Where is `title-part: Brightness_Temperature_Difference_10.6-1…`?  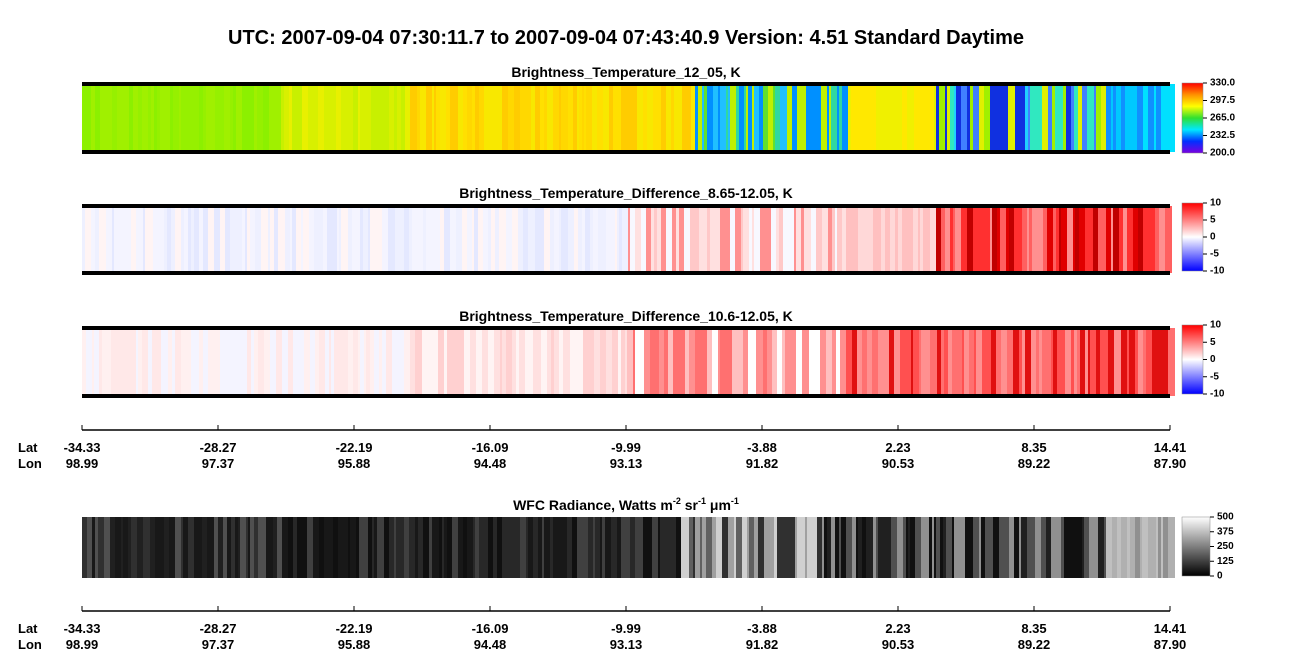 title-part: Brightness_Temperature_Difference_10.6-1… is located at coordinates (626, 316).